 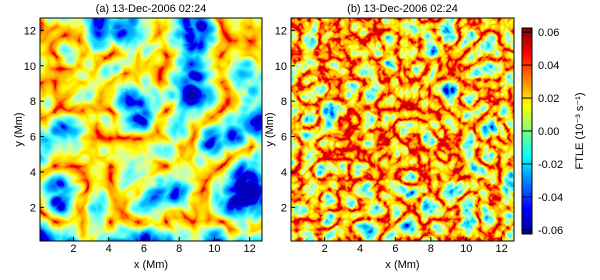 I want to click on colorbar-tick-label: 0.06, so click(x=548, y=33).